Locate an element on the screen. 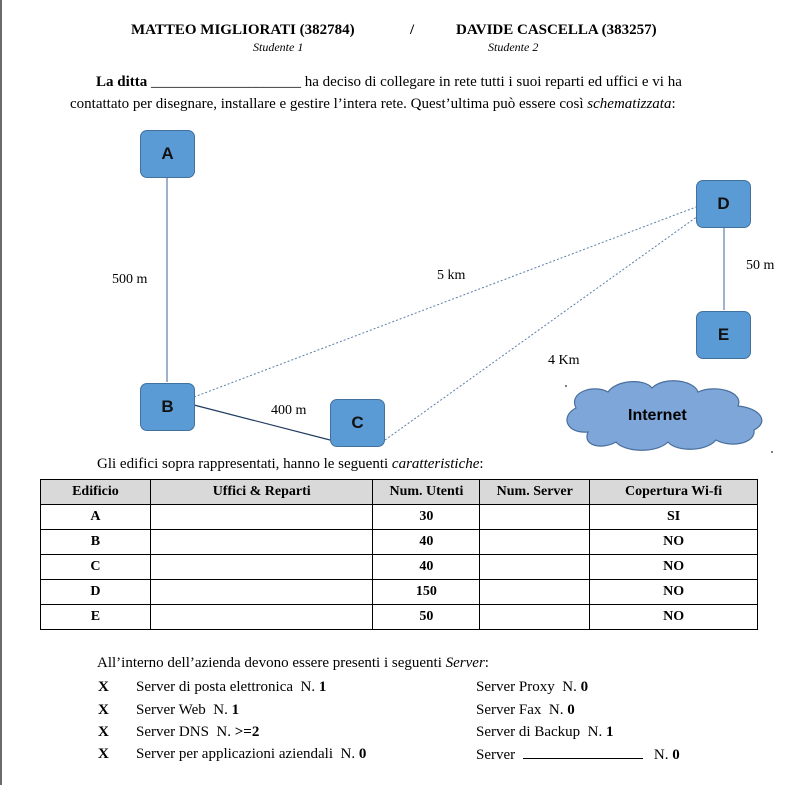 This screenshot has height=785, width=796. server-label: Server di Backup is located at coordinates (528, 732).